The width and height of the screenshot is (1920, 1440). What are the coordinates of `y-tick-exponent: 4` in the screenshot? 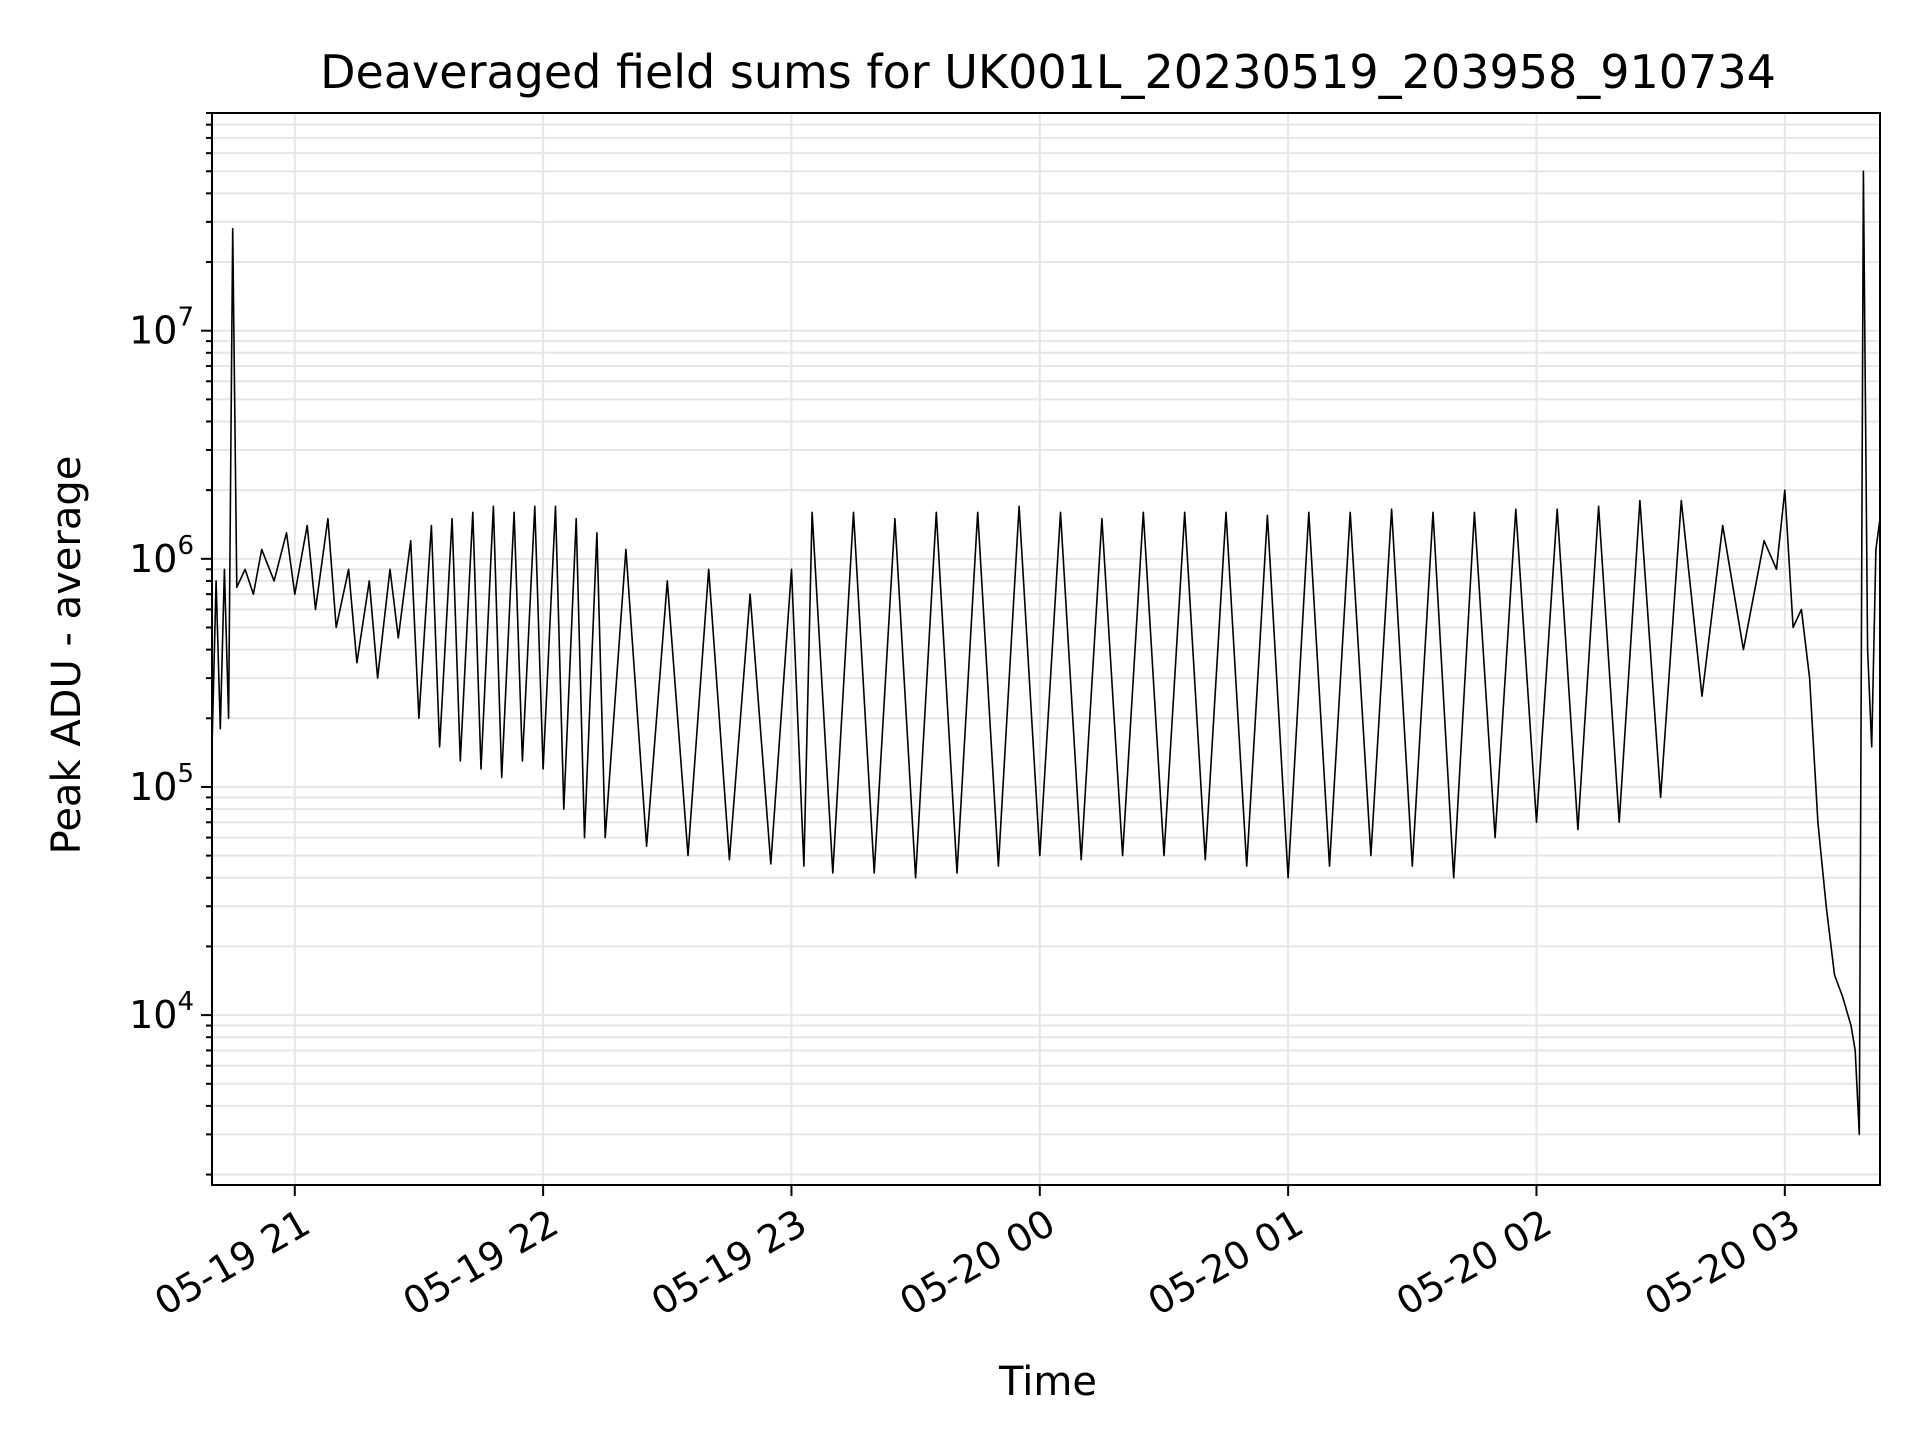 It's located at (185, 1002).